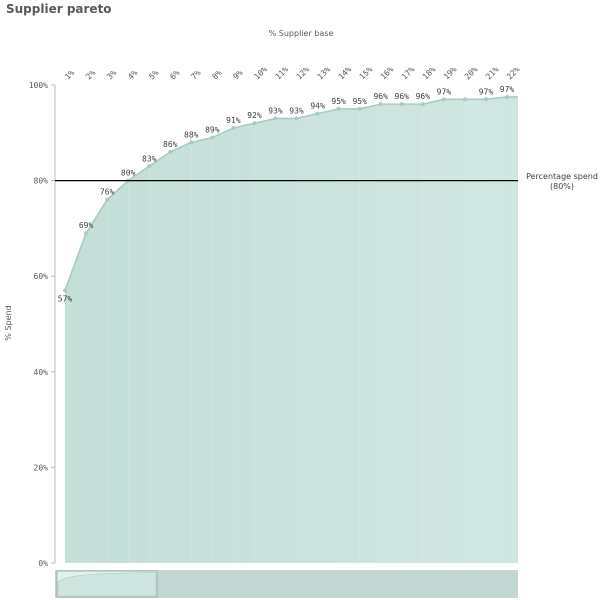 The height and width of the screenshot is (600, 600). What do you see at coordinates (216, 74) in the screenshot?
I see `x-tick-label: 8%` at bounding box center [216, 74].